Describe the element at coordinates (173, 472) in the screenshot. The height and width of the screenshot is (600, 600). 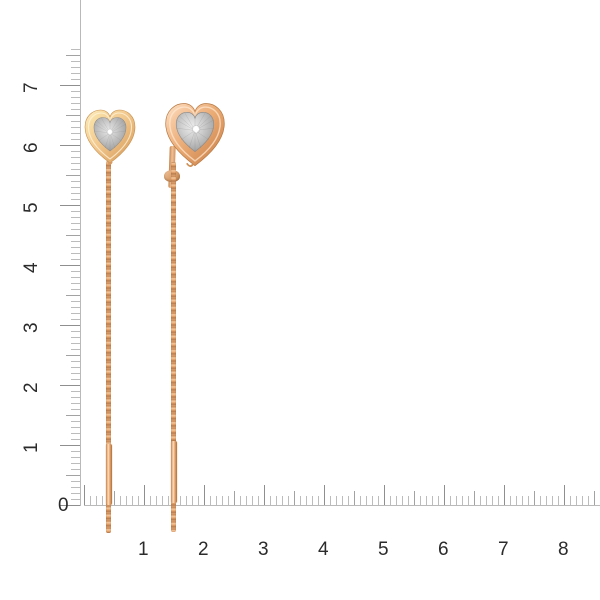
I see `right-earring-threader-bar` at that location.